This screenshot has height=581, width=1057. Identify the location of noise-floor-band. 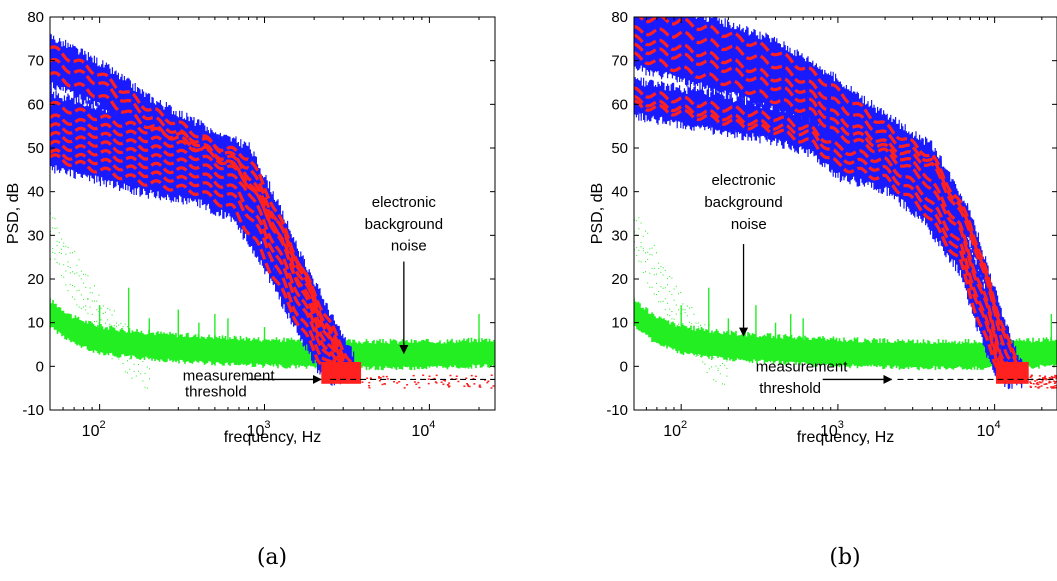
(272, 334).